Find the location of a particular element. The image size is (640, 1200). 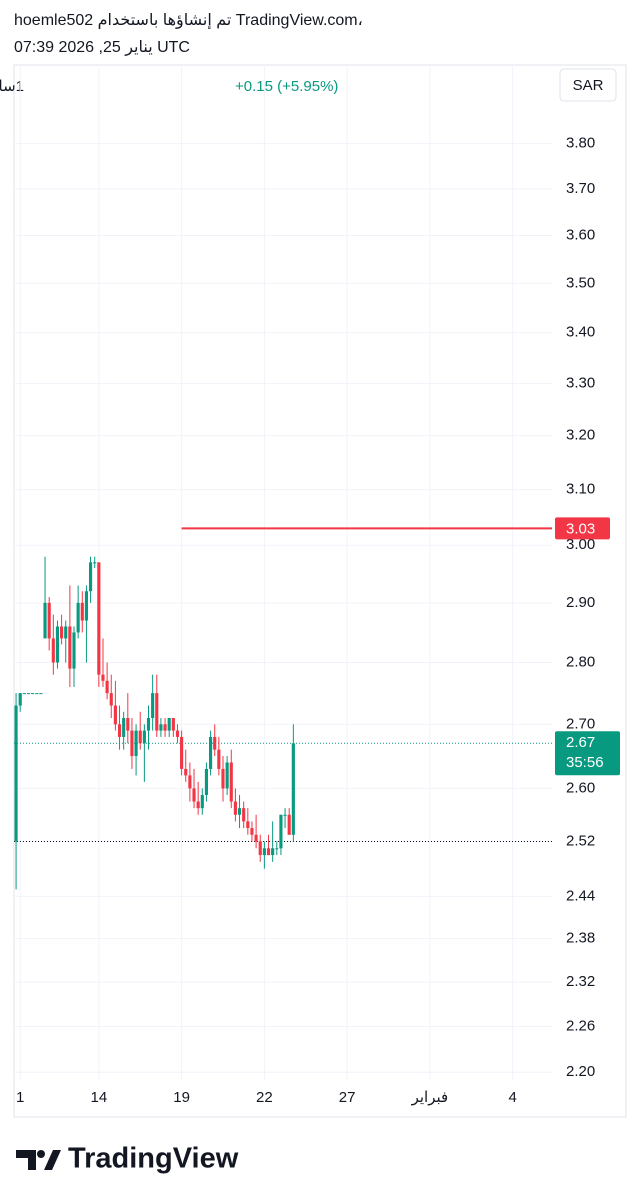

x-tick-label: فبراير is located at coordinates (430, 1097).